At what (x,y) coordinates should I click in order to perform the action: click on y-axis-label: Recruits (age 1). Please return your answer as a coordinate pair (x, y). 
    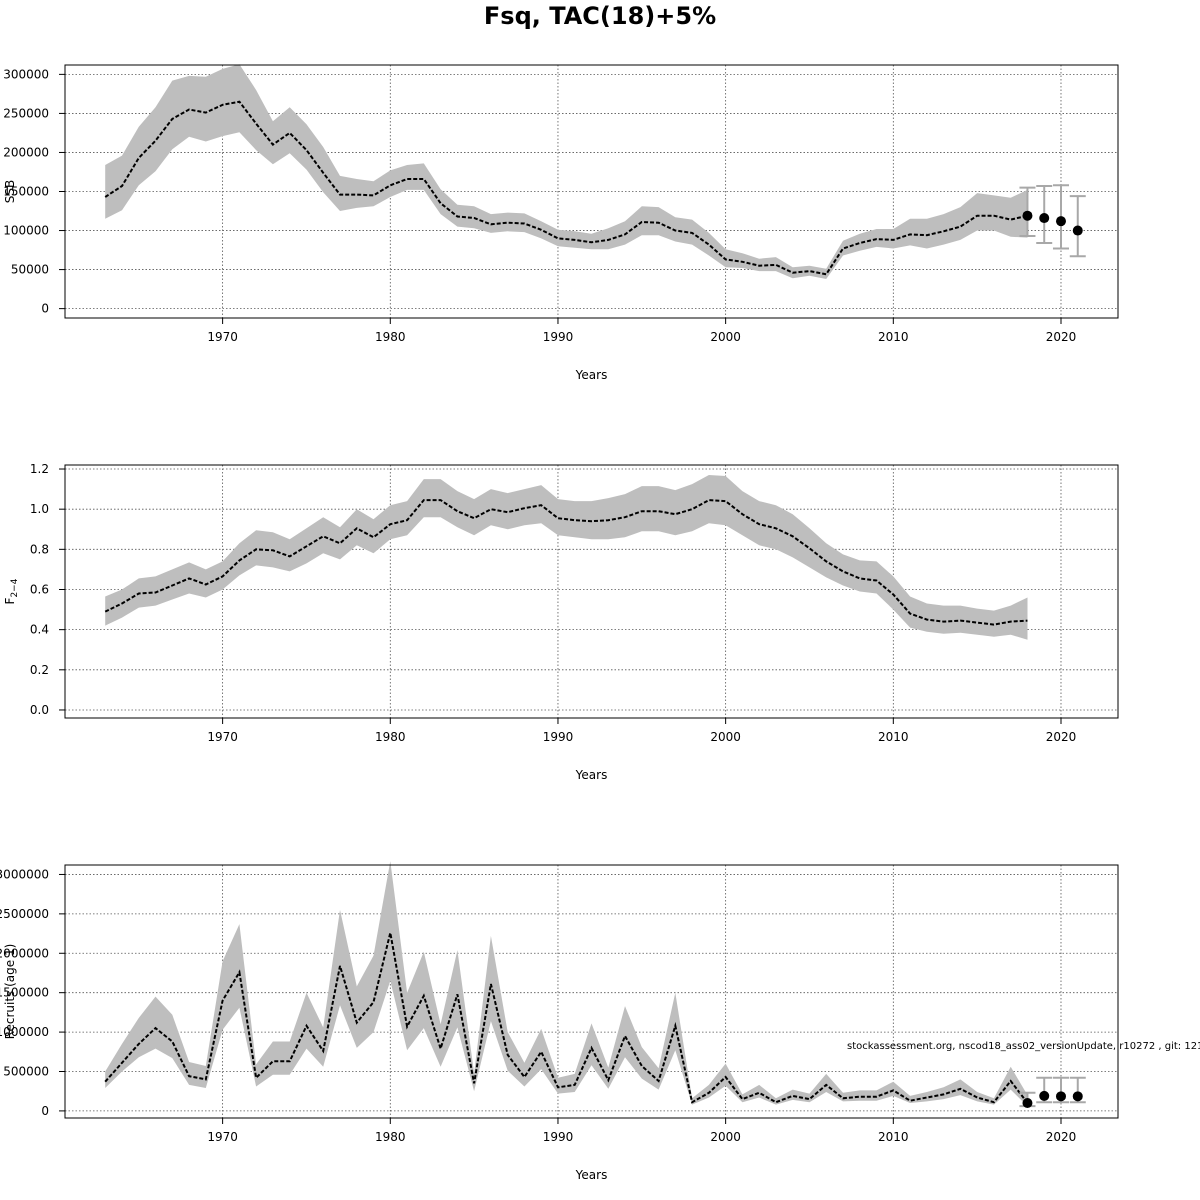
    Looking at the image, I should click on (10, 992).